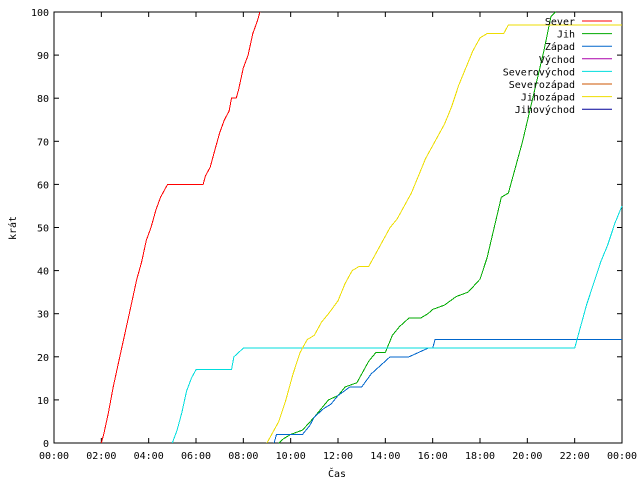  Describe the element at coordinates (101, 456) in the screenshot. I see `x-tick-label: 02:00` at that location.